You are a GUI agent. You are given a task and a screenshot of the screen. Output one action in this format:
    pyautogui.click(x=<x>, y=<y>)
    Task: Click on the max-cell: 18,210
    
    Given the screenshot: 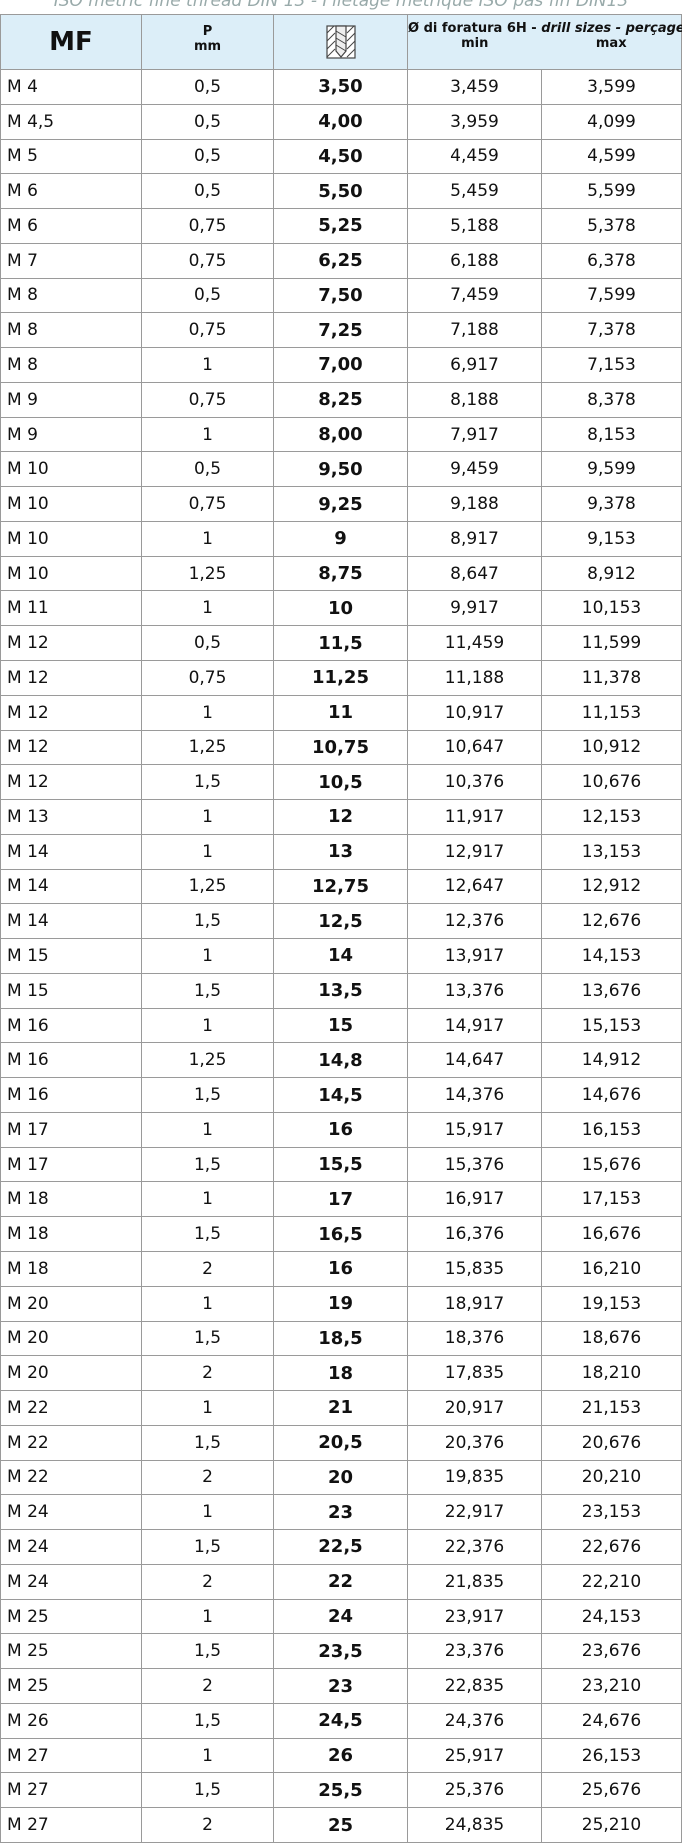 What is the action you would take?
    pyautogui.click(x=612, y=1374)
    